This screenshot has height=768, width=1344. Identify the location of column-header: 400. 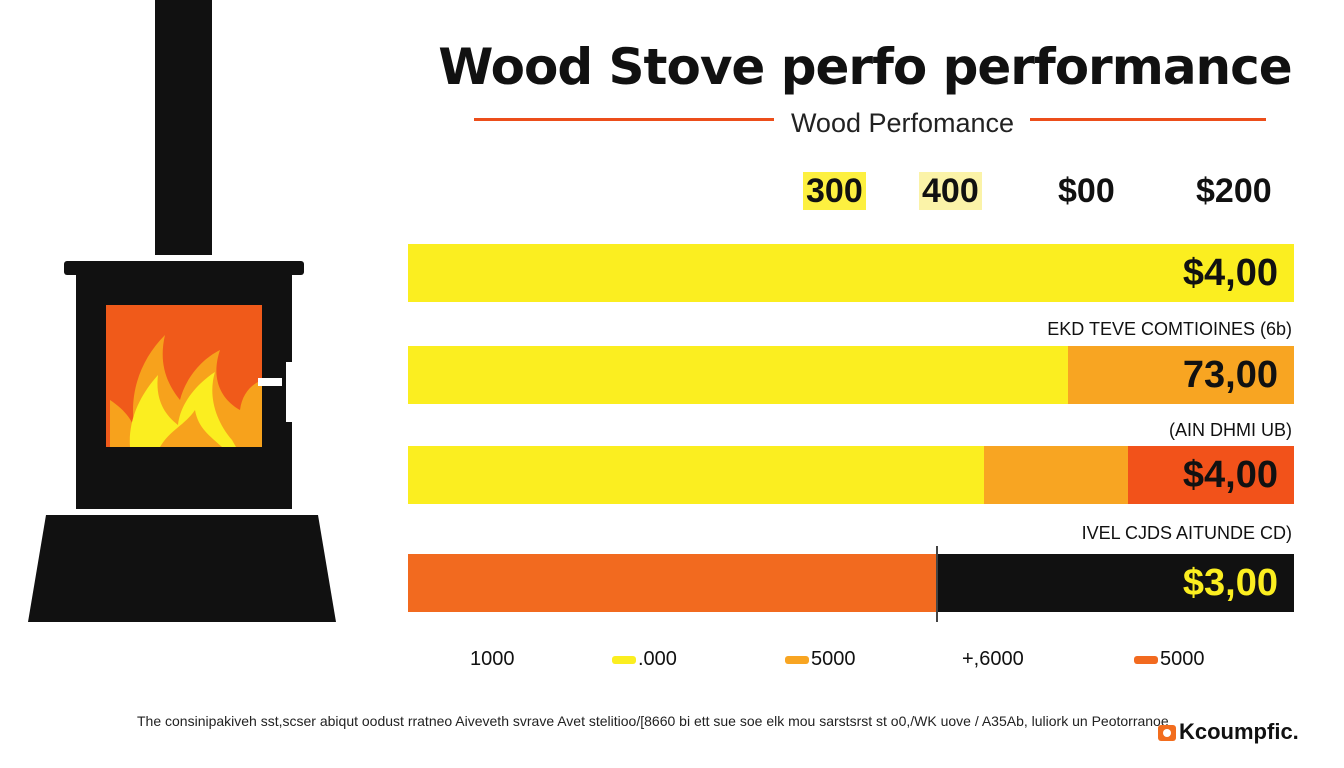
(950, 191).